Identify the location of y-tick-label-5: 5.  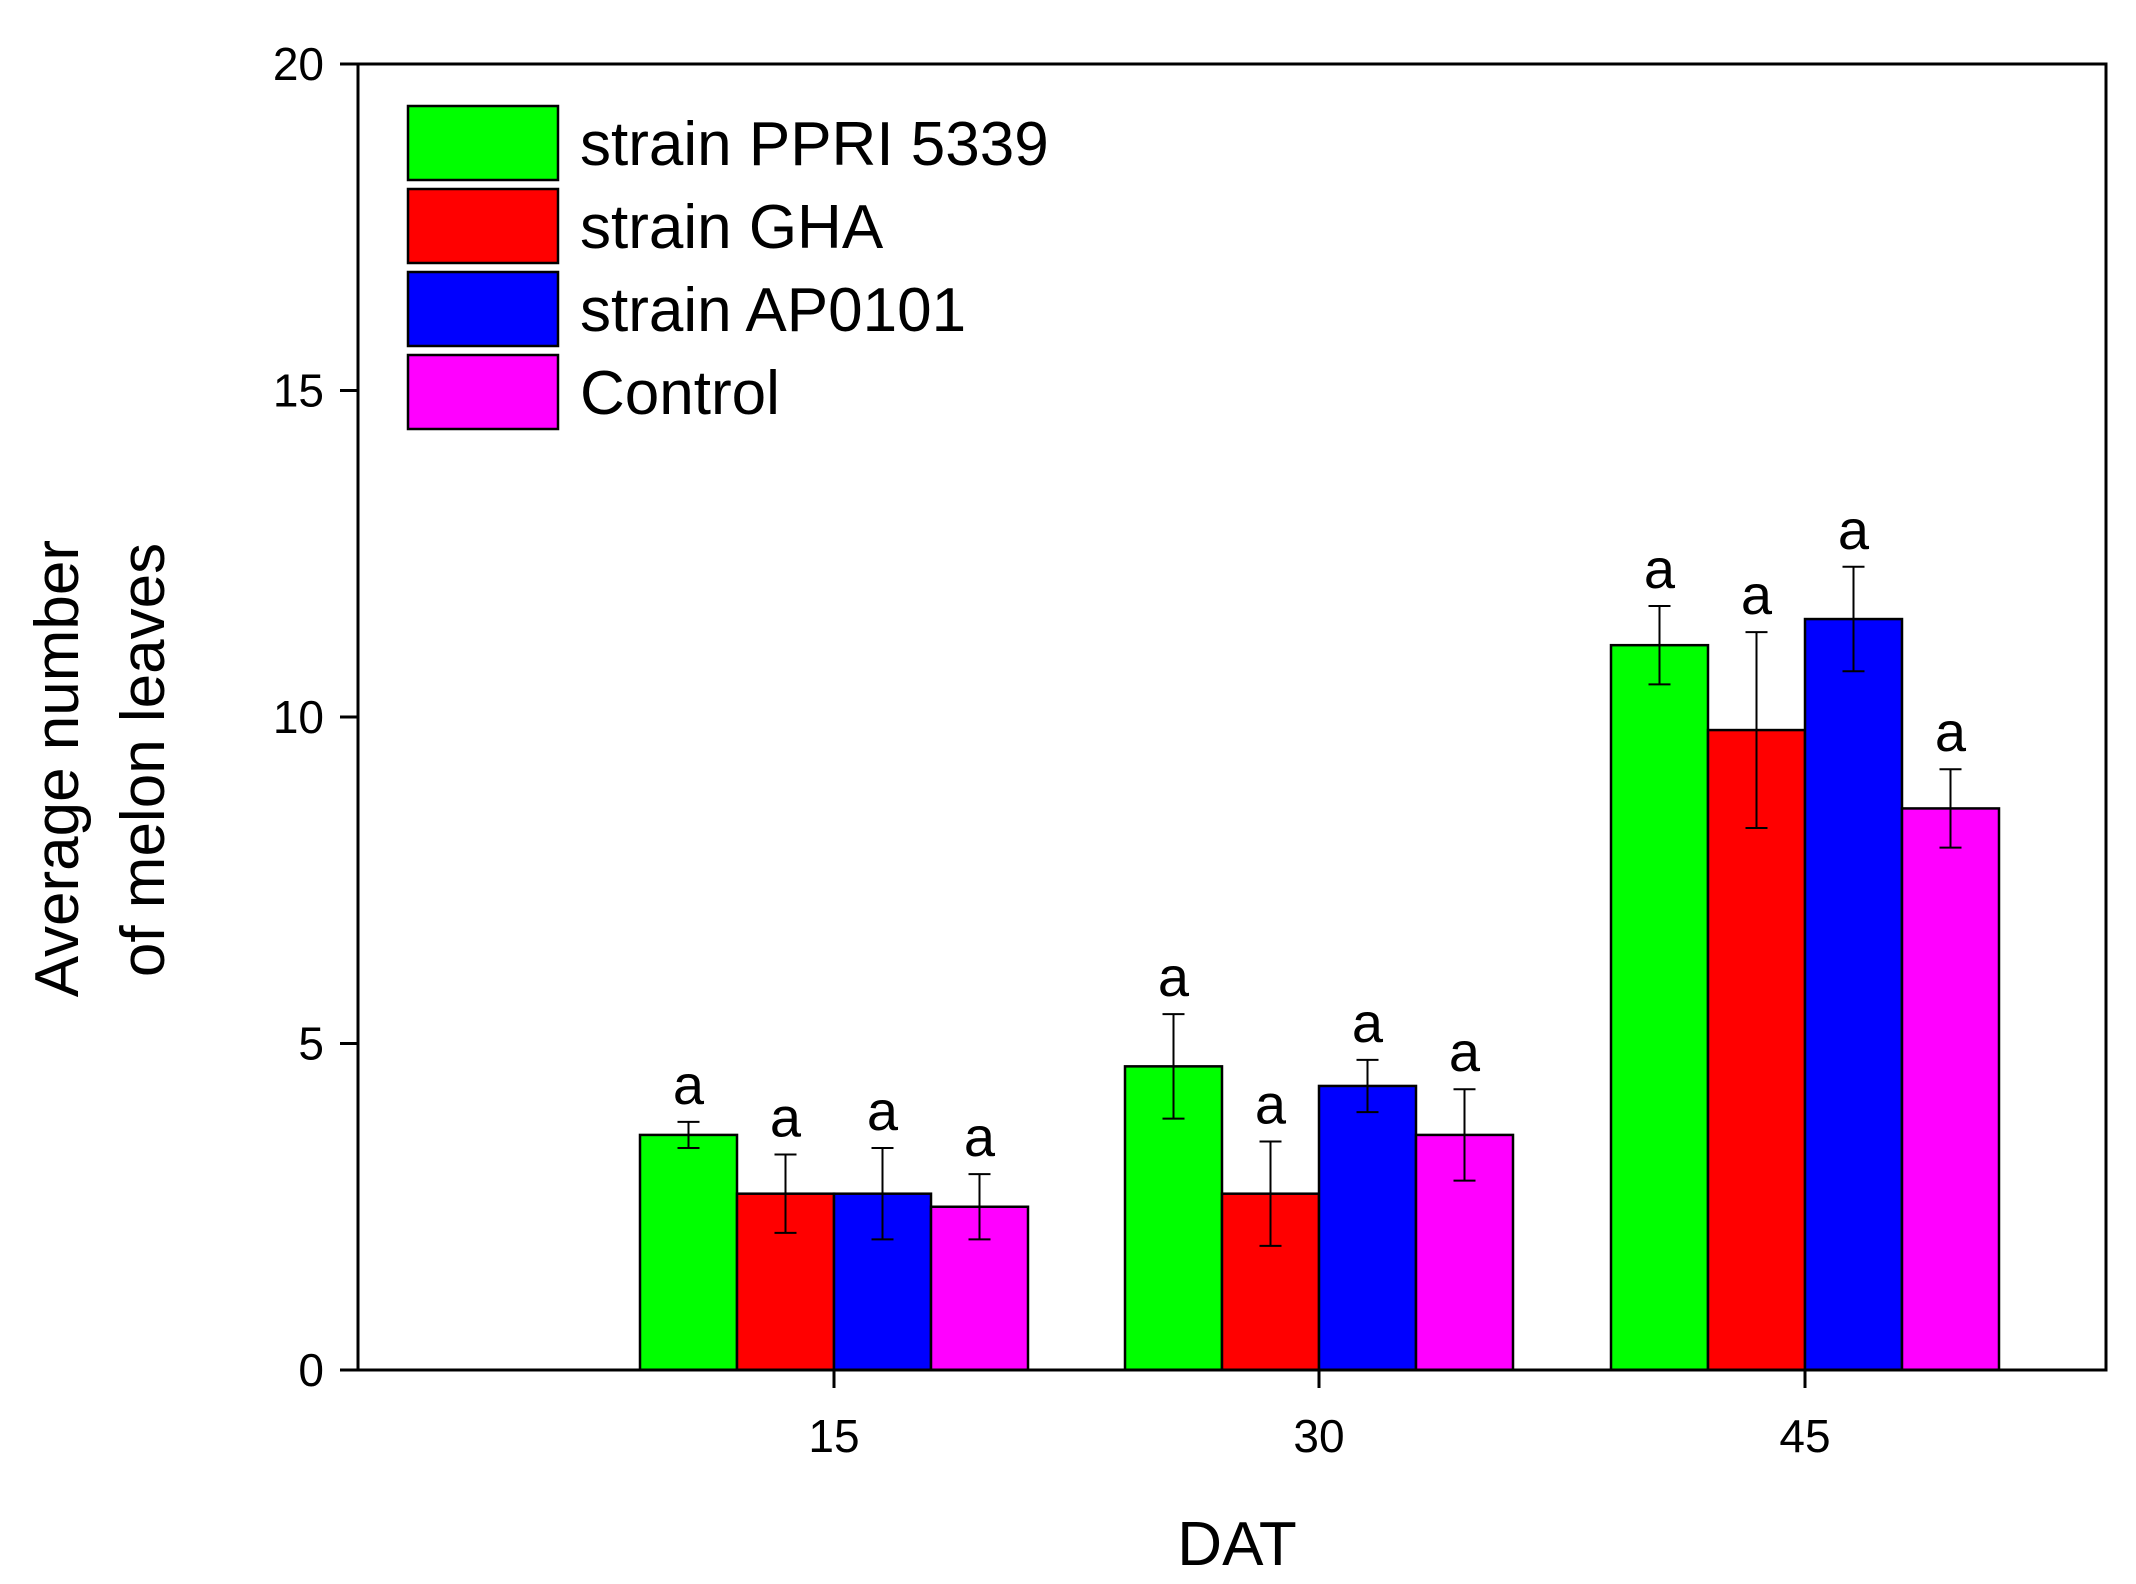
(311, 1044).